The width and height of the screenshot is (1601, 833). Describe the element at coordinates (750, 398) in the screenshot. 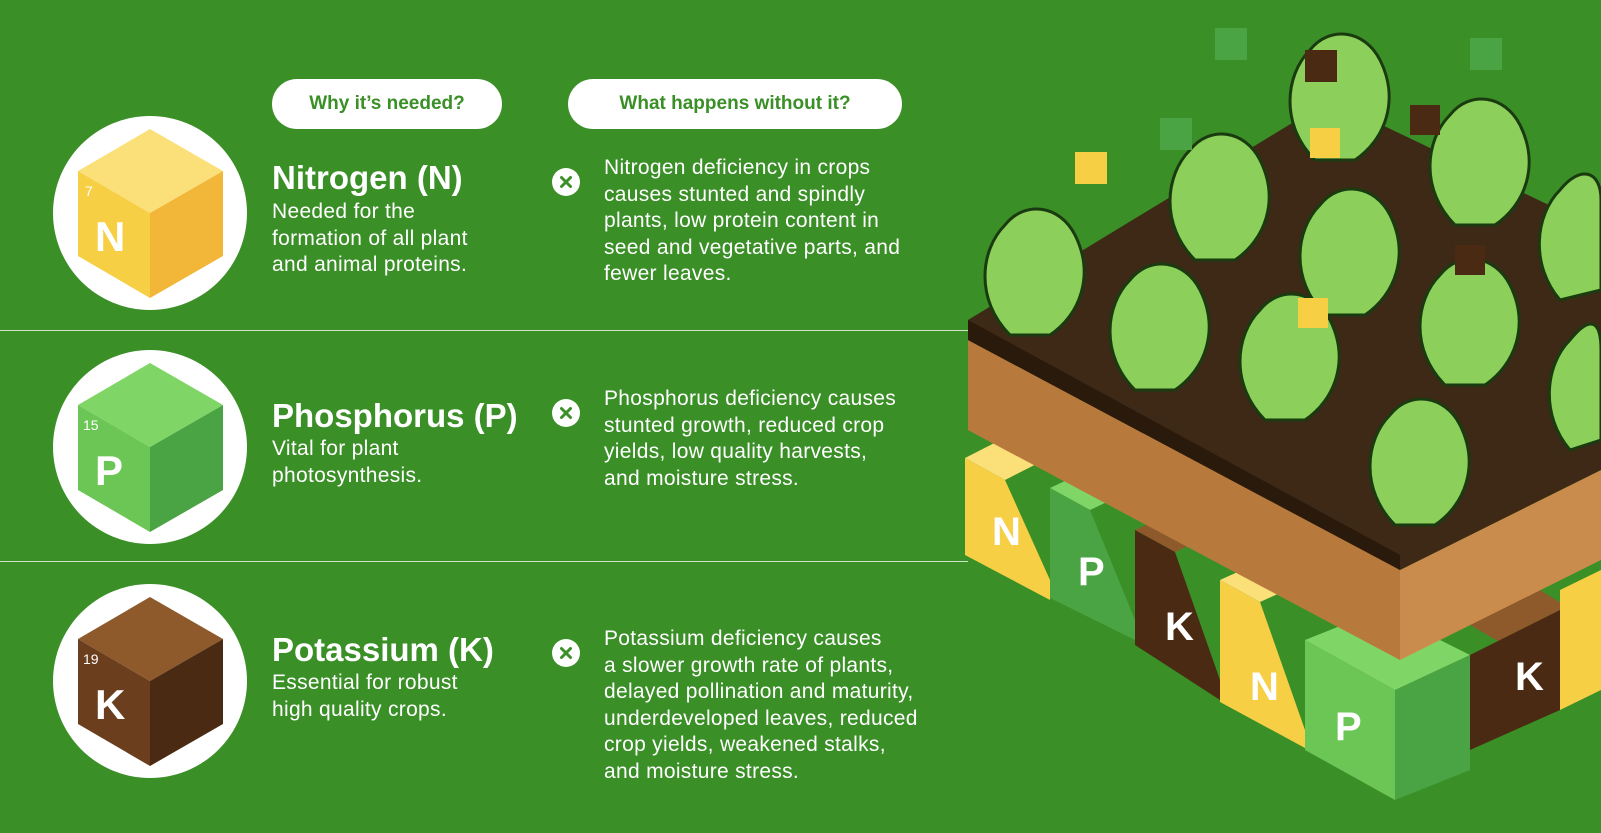

I see `effect-line: Phosphorus deficiency causes` at that location.